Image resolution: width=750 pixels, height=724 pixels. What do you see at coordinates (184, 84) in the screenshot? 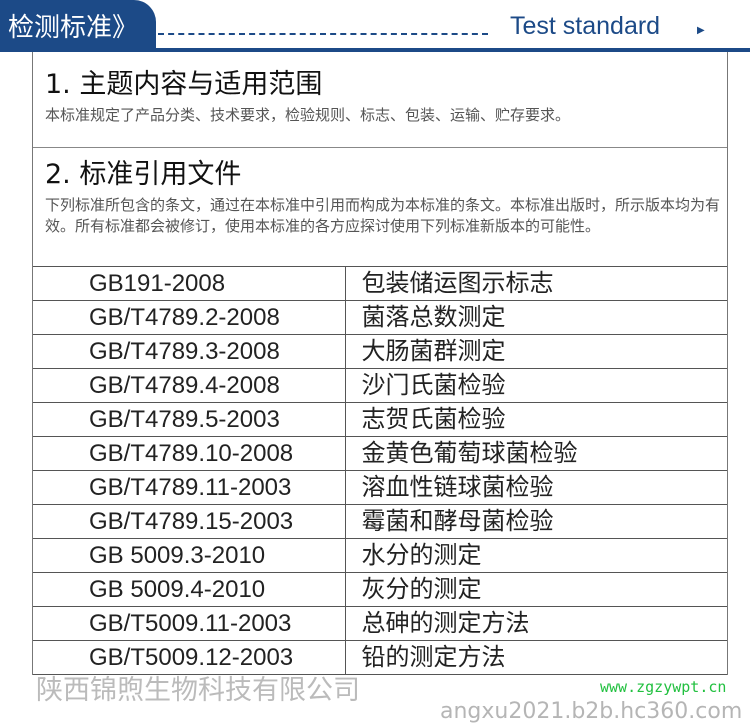
I see `section-heading: 1. 主题内容与适用范围` at bounding box center [184, 84].